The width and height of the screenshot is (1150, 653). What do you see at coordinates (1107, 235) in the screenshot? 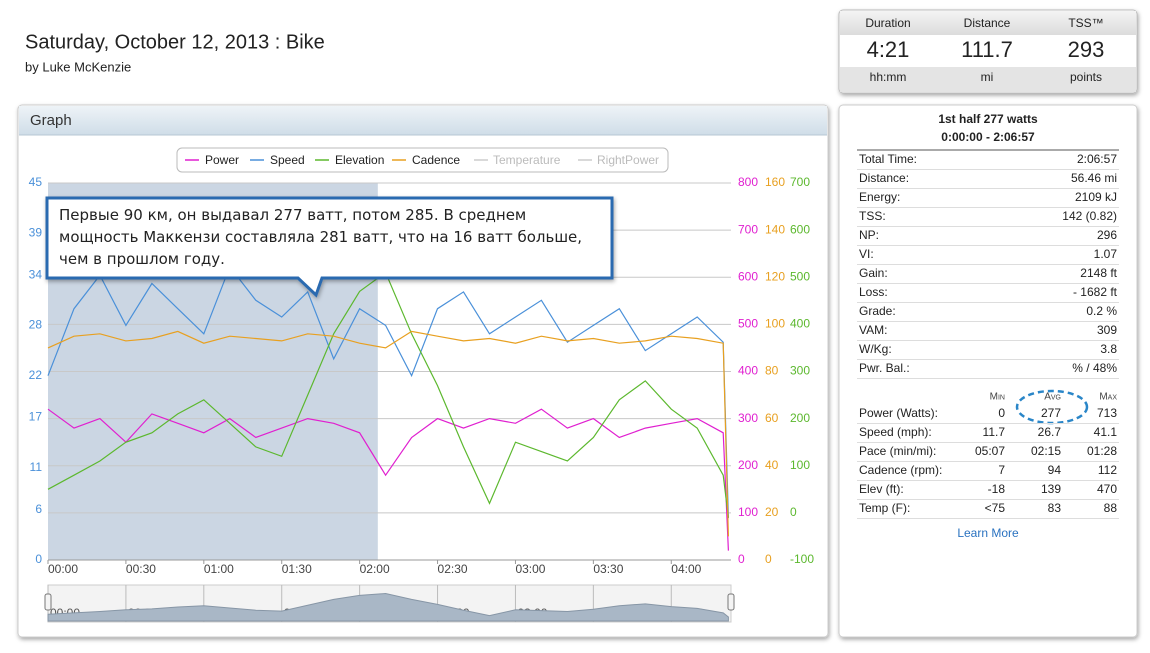
I see `stat-value: 296` at bounding box center [1107, 235].